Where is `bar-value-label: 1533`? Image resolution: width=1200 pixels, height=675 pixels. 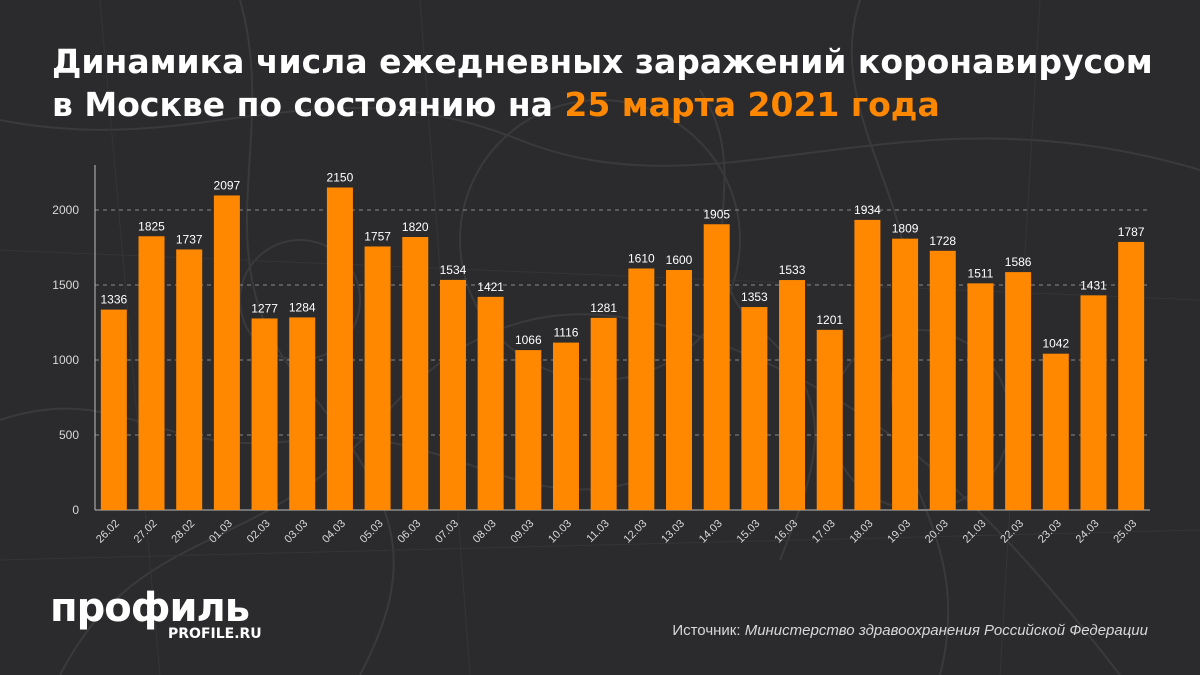 bar-value-label: 1533 is located at coordinates (792, 270).